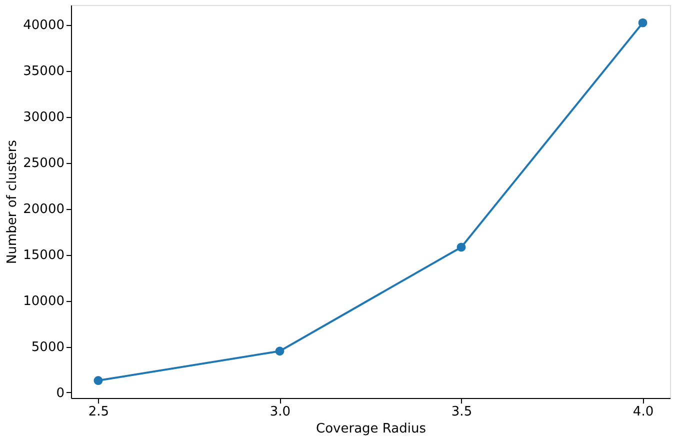 The height and width of the screenshot is (447, 683). Describe the element at coordinates (47, 348) in the screenshot. I see `y-tick-label: 5000` at that location.